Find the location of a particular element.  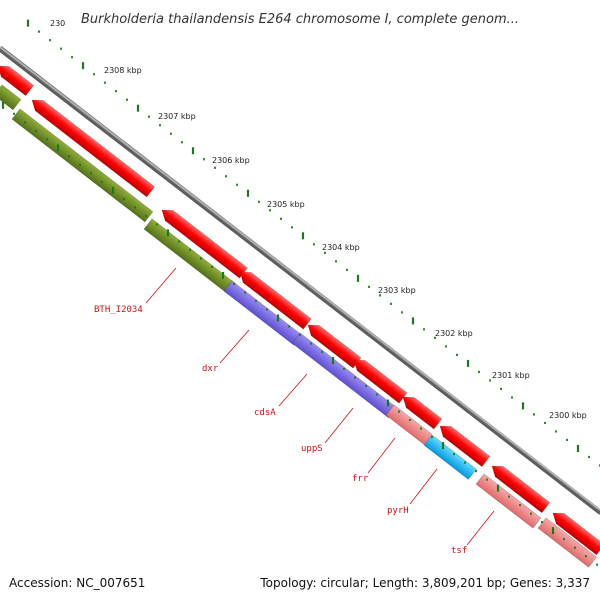

tick-label: 230 is located at coordinates (57, 23).